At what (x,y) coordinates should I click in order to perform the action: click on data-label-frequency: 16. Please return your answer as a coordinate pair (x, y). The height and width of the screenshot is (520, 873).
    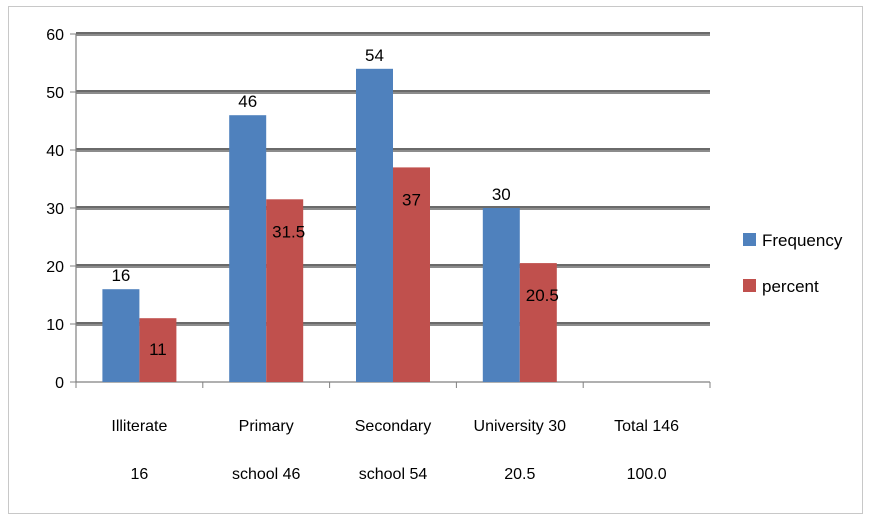
    Looking at the image, I should click on (120, 275).